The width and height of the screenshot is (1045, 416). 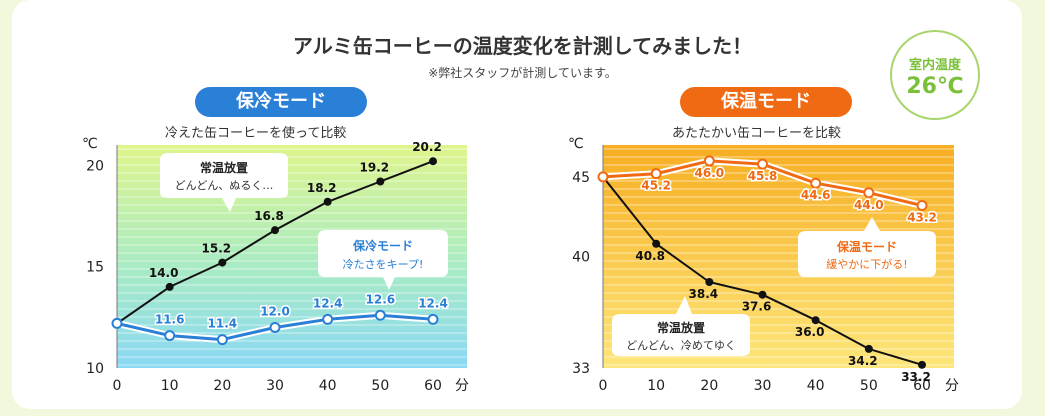 What do you see at coordinates (603, 386) in the screenshot?
I see `warm-x-tick: 0` at bounding box center [603, 386].